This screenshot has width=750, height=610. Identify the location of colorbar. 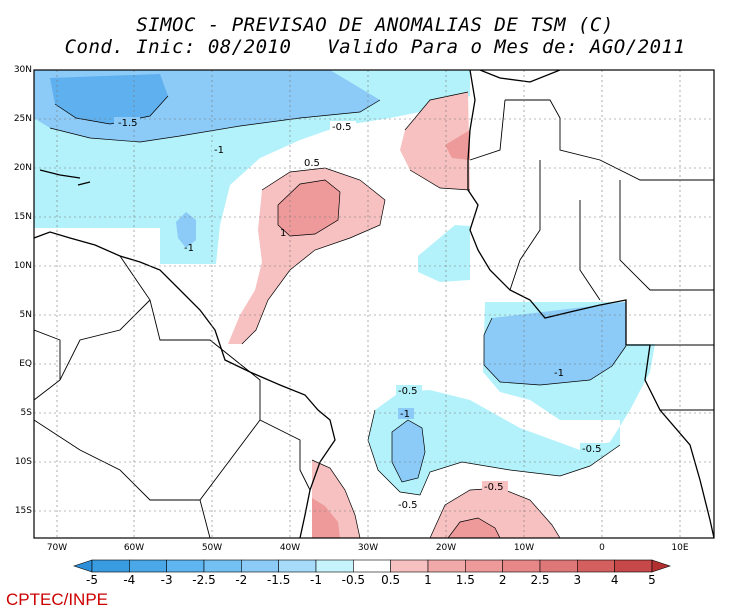
(372, 566).